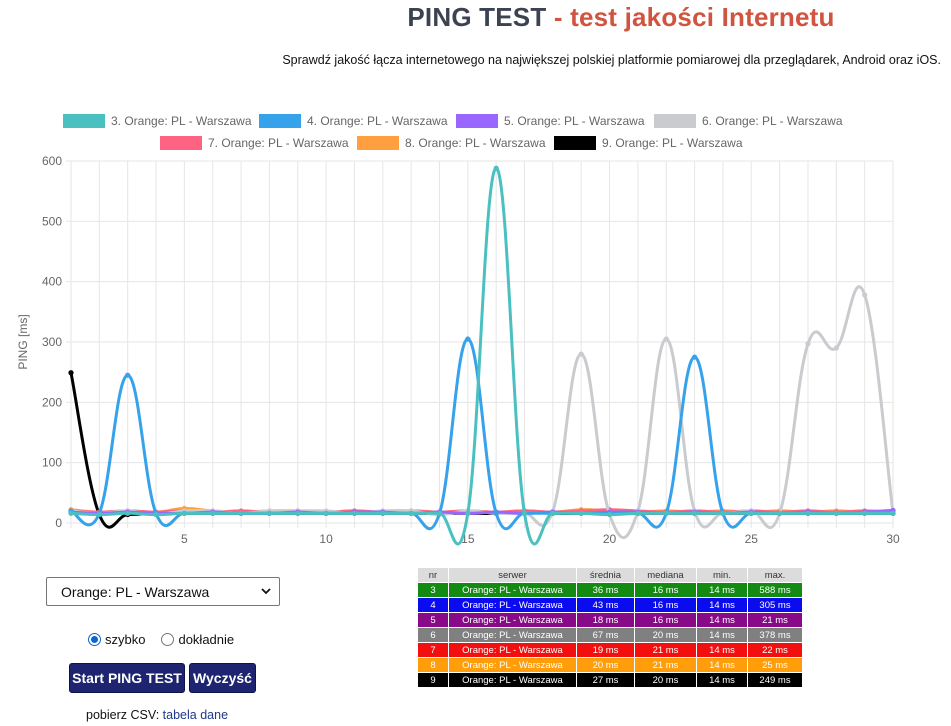 The image size is (951, 726). What do you see at coordinates (775, 665) in the screenshot?
I see `cell-max: 25 ms` at bounding box center [775, 665].